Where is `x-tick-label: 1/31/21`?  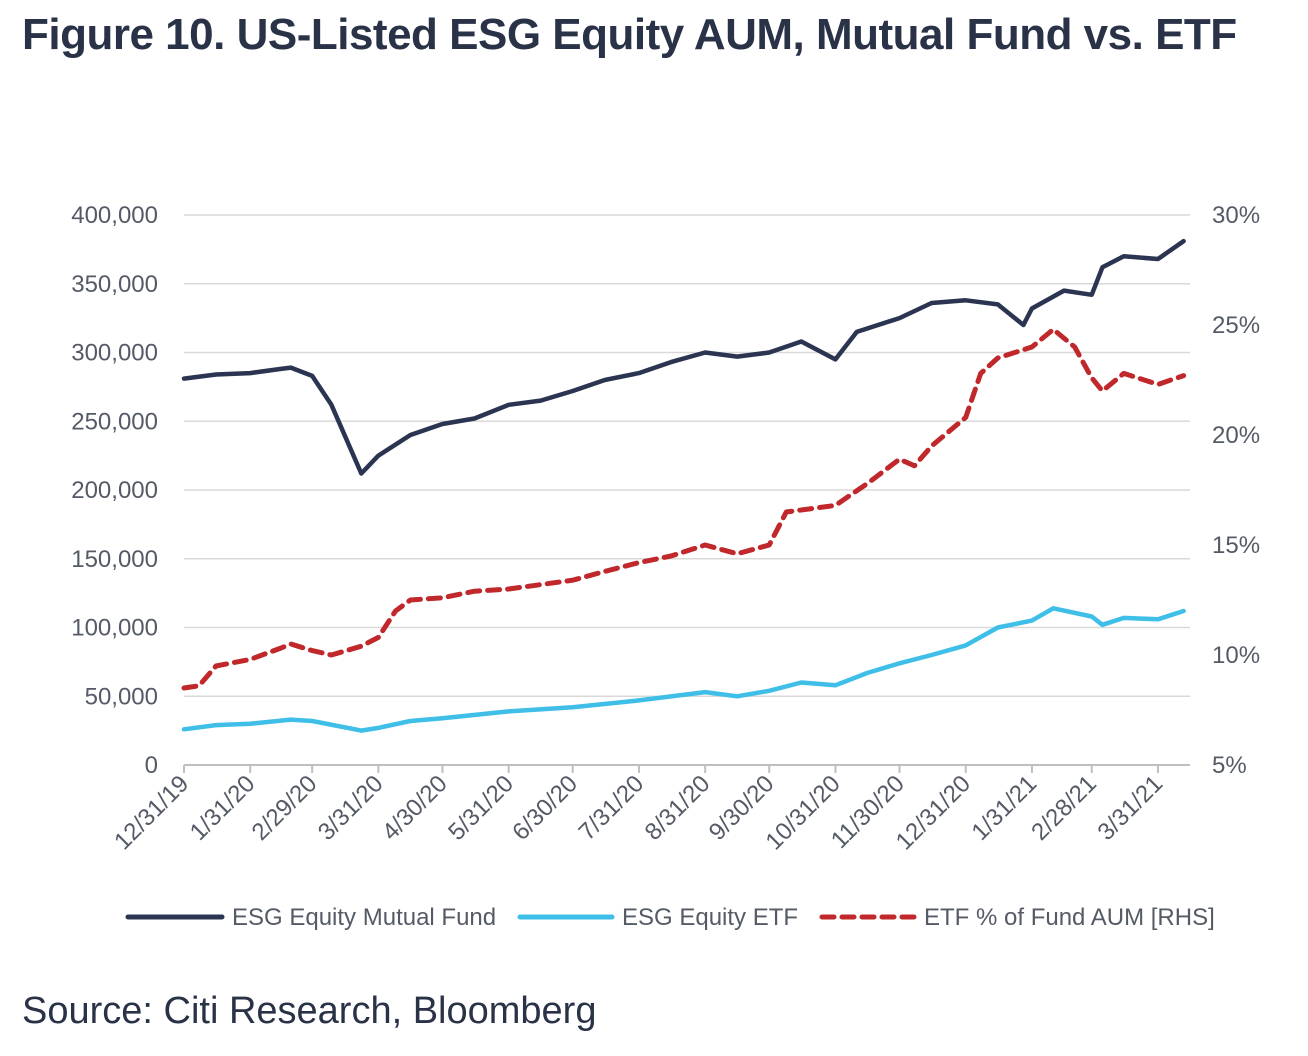 x-tick-label: 1/31/21 is located at coordinates (1004, 808).